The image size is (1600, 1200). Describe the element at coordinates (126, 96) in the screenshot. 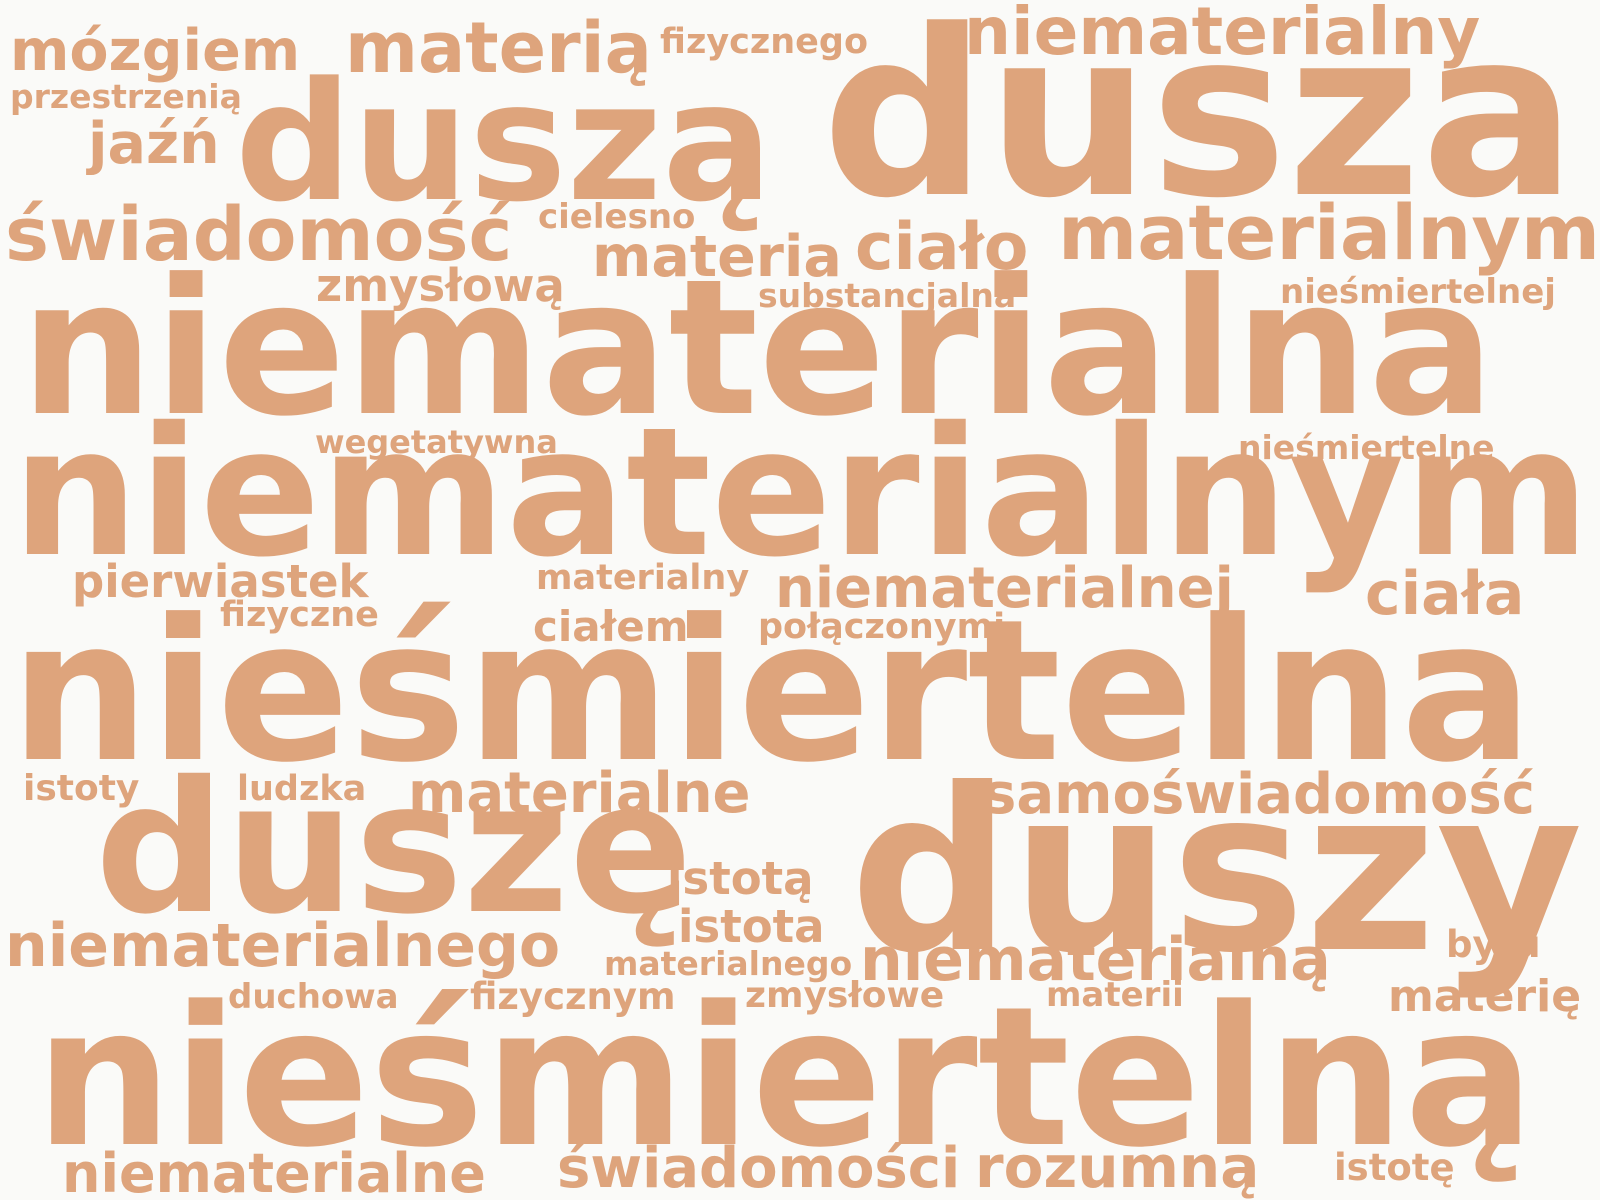

I see `word-w05: przestrzenią` at that location.